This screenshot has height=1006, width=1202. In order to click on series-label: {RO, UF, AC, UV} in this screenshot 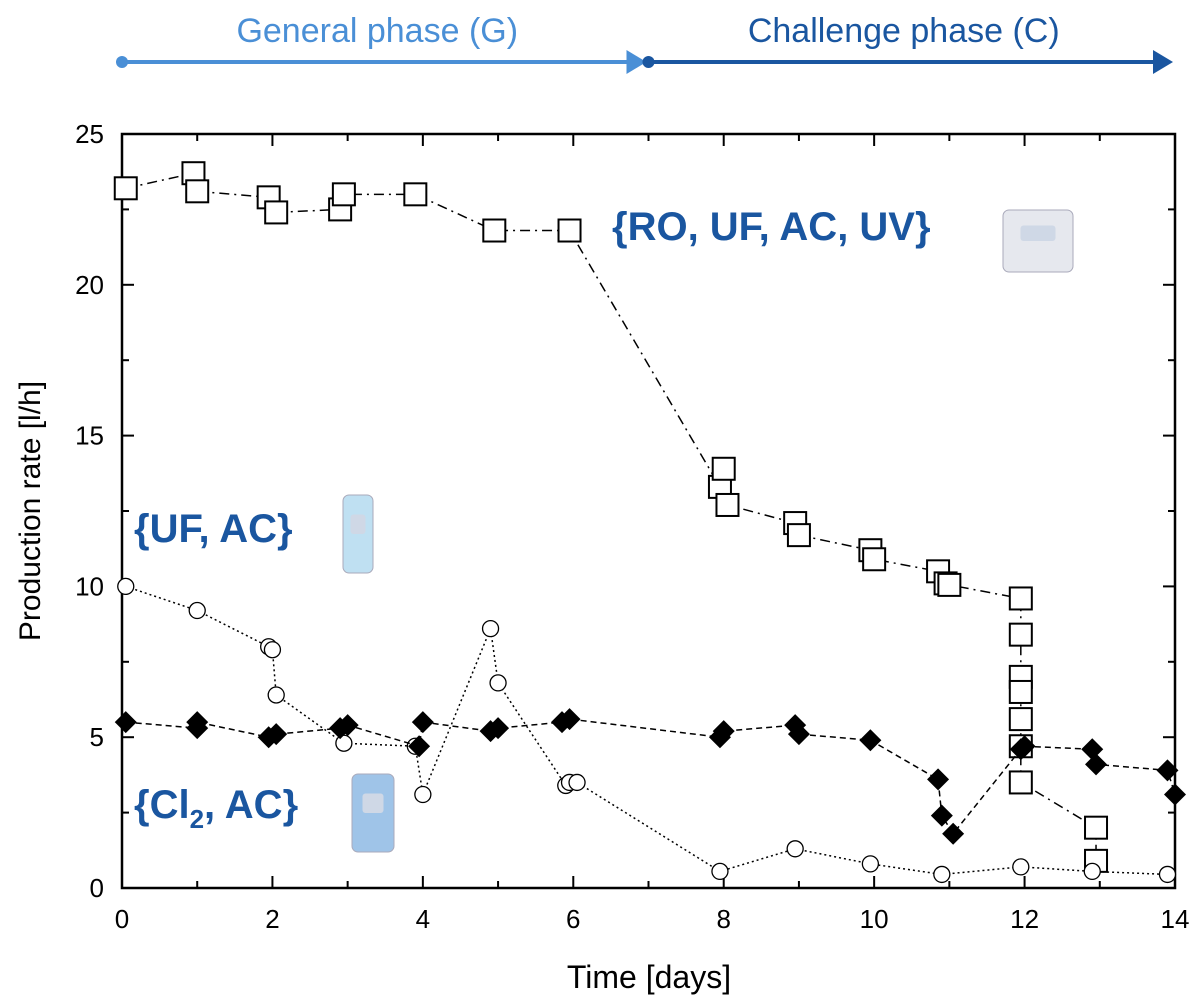, I will do `click(771, 227)`.